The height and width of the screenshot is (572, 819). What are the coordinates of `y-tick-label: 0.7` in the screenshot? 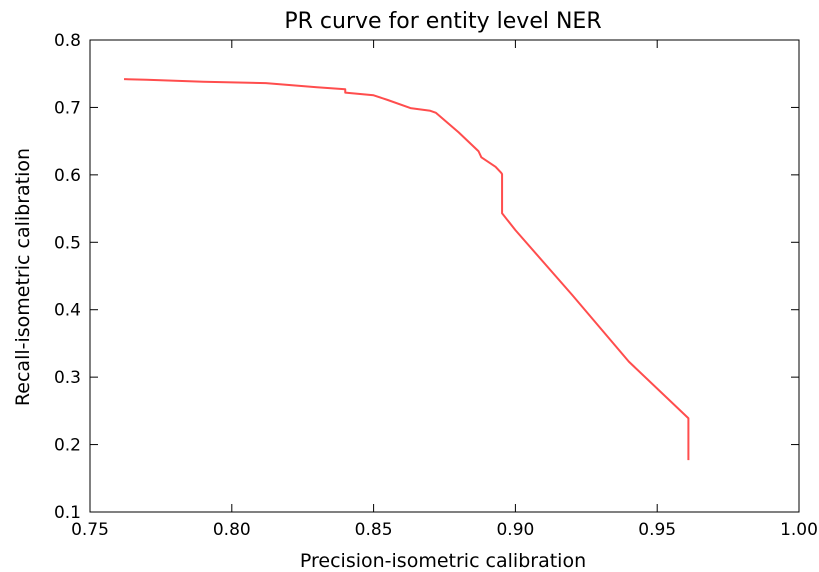 It's located at (67, 108).